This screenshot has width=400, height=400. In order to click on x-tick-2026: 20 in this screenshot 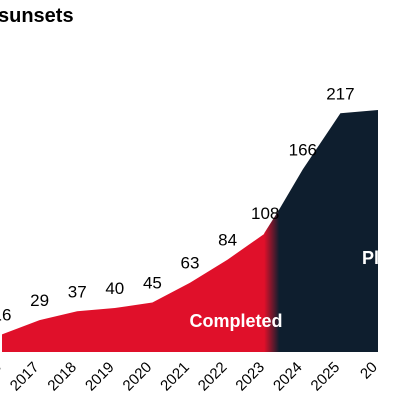, I will do `click(369, 371)`.